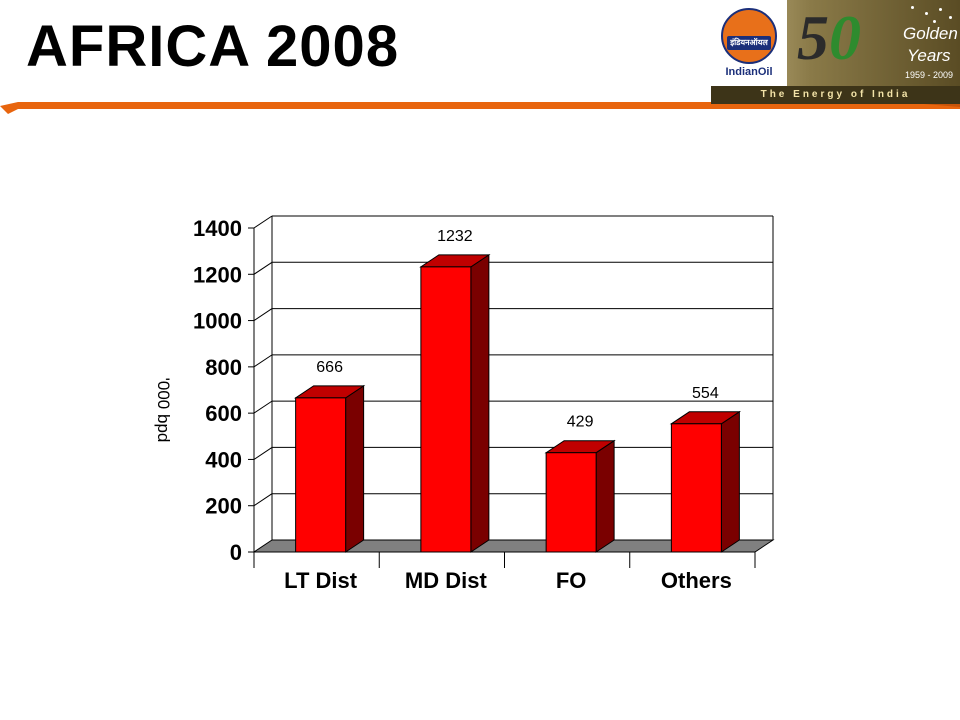  I want to click on y-tick-label: 0, so click(236, 552).